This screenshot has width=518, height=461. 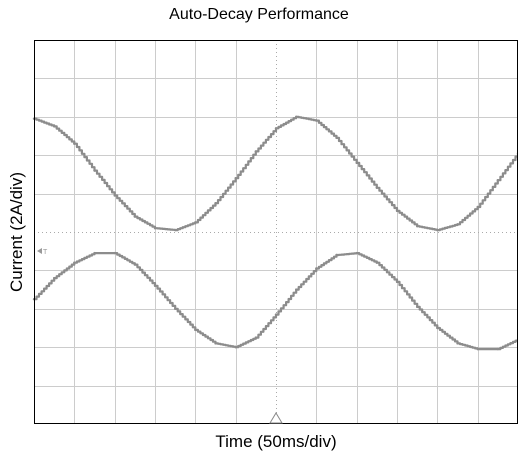 What do you see at coordinates (276, 418) in the screenshot?
I see `trigger-position-triangle-icon` at bounding box center [276, 418].